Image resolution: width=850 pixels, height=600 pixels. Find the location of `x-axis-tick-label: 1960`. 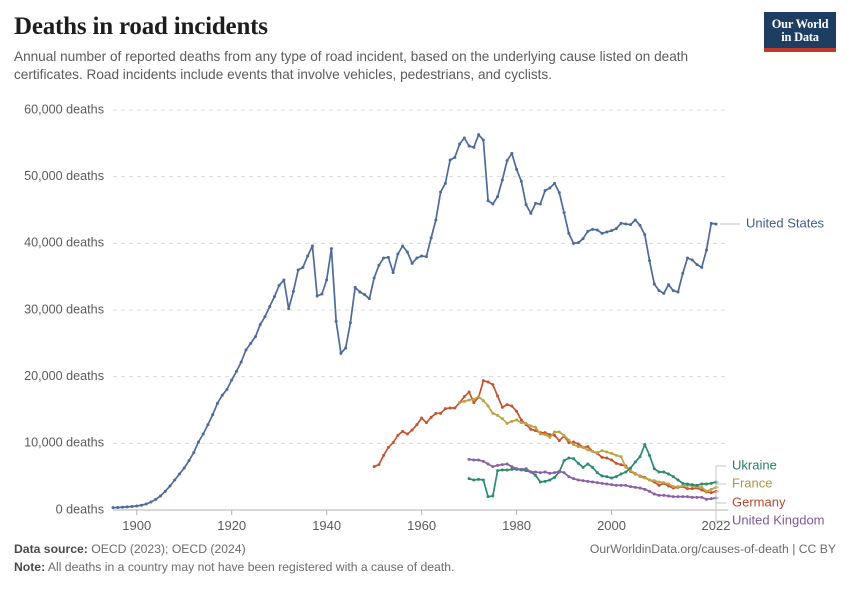

x-axis-tick-label: 1960 is located at coordinates (421, 525).